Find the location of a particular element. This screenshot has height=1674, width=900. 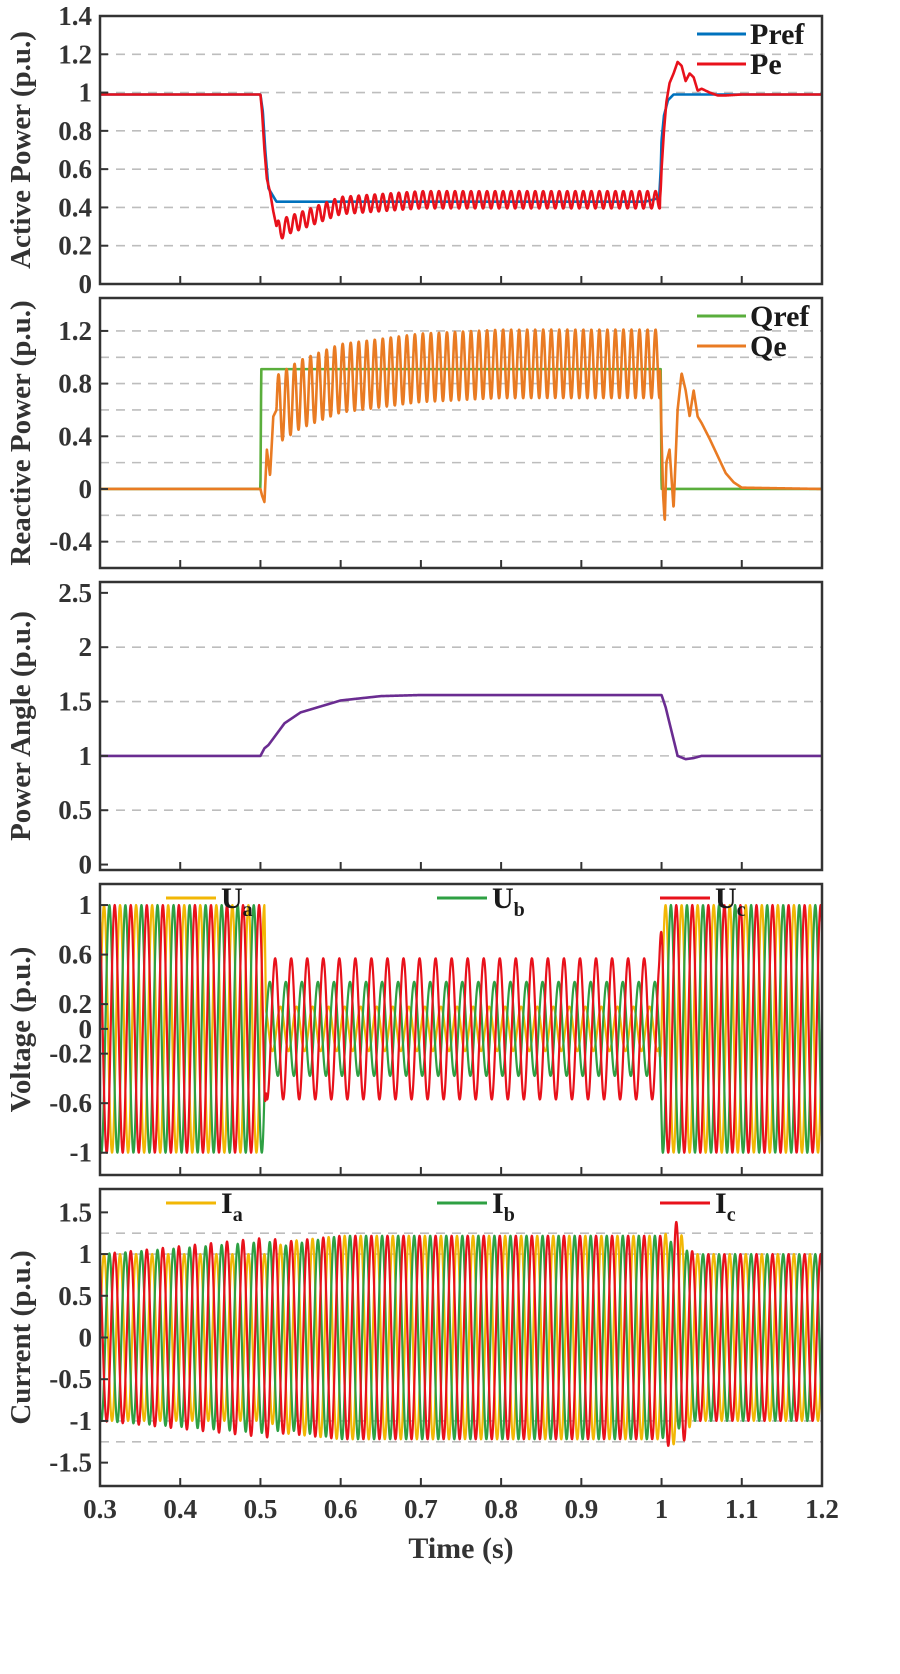

y-tick-label: 1.4 is located at coordinates (75, 16).